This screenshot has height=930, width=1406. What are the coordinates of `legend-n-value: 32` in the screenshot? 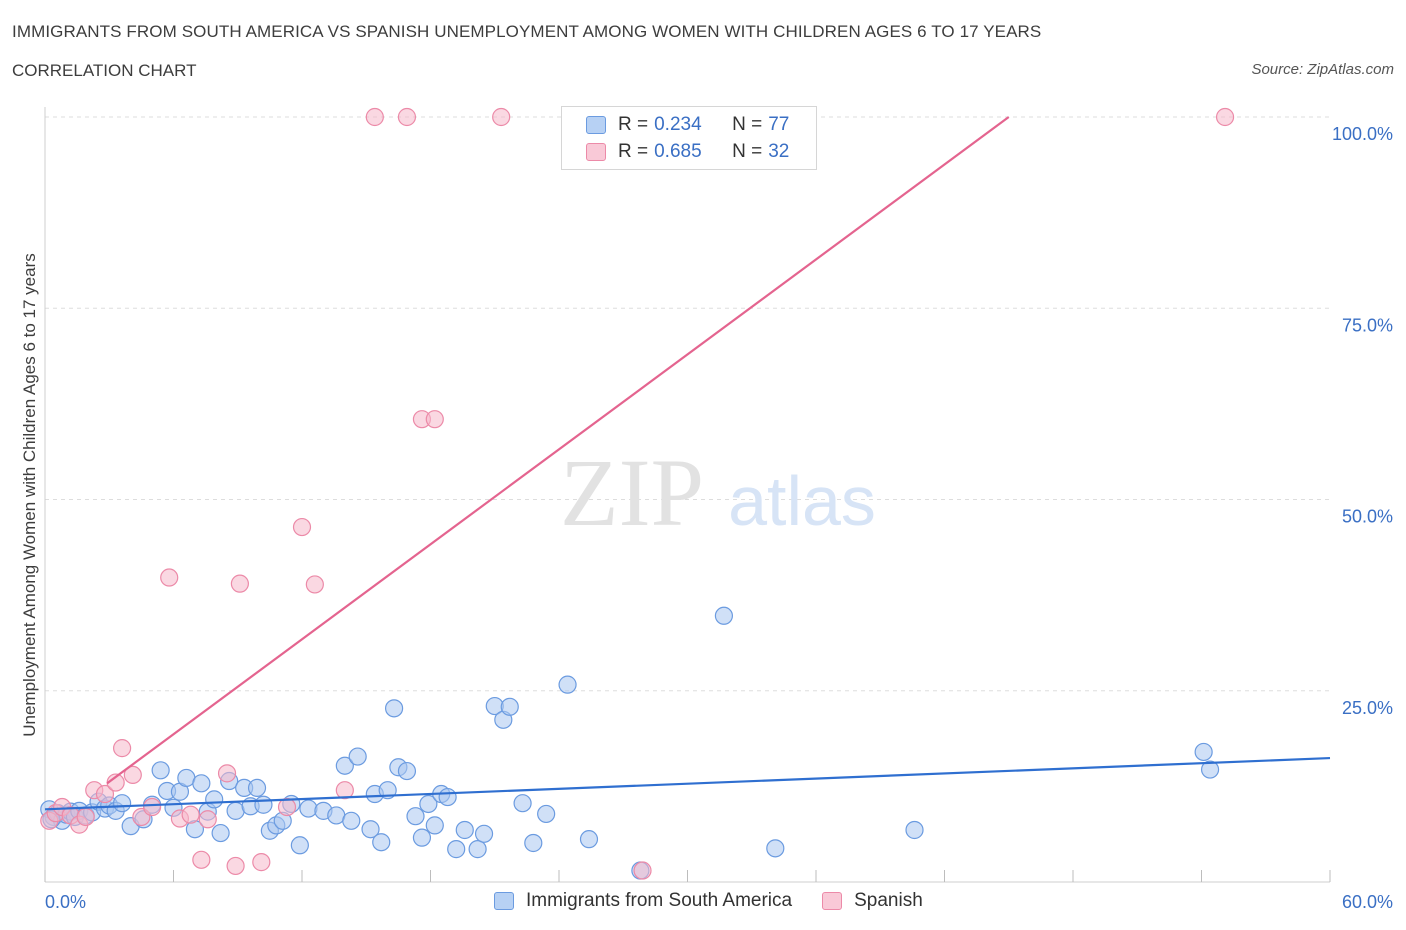 It's located at (779, 151).